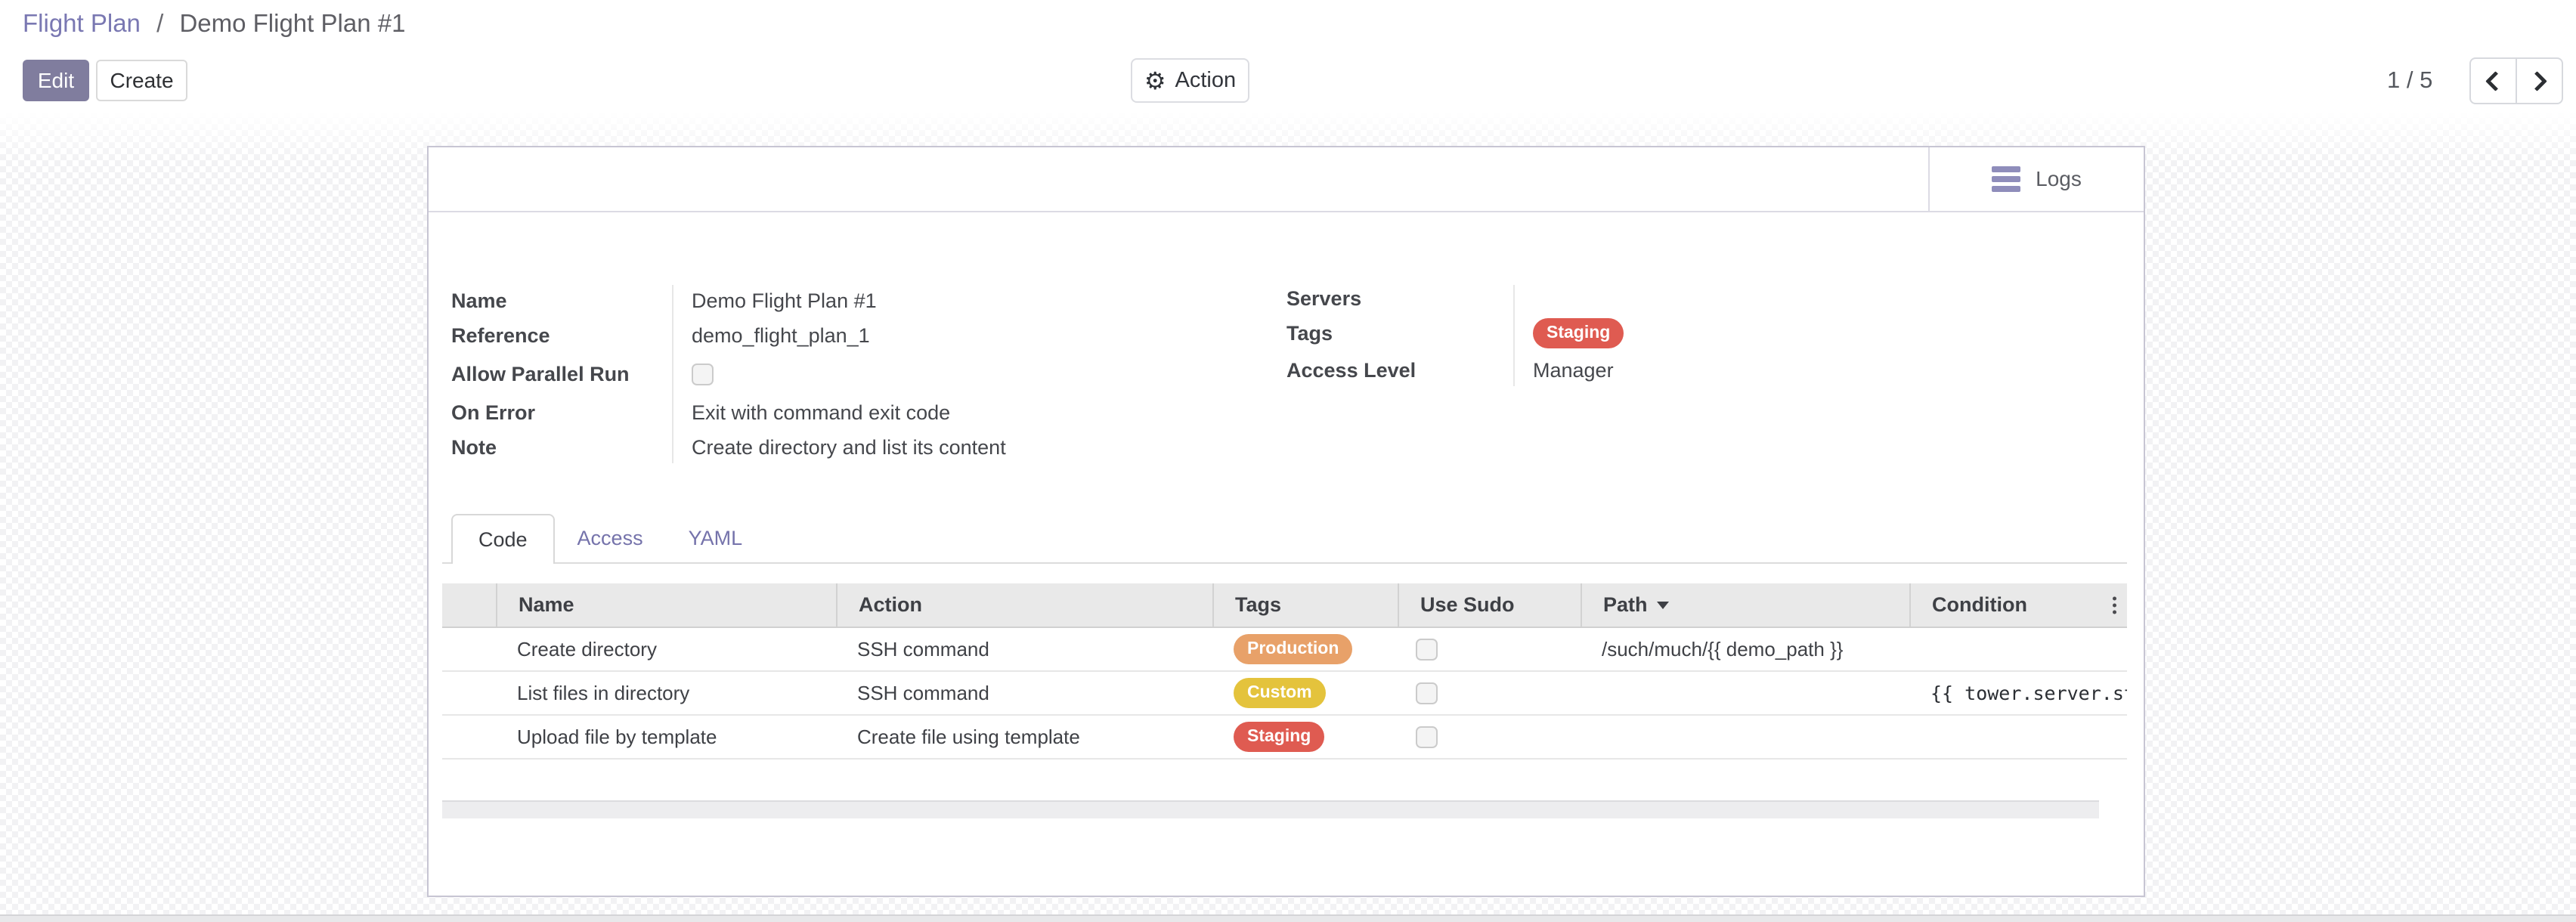  I want to click on field-on-error: On Error Exit with command exit code, so click(859, 412).